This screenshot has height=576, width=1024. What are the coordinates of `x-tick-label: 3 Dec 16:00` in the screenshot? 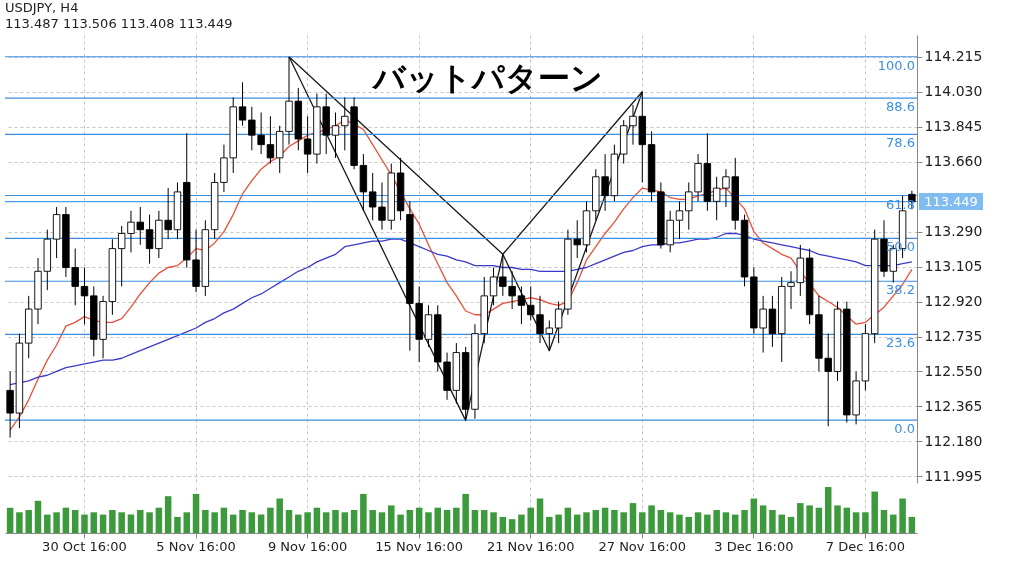 It's located at (754, 546).